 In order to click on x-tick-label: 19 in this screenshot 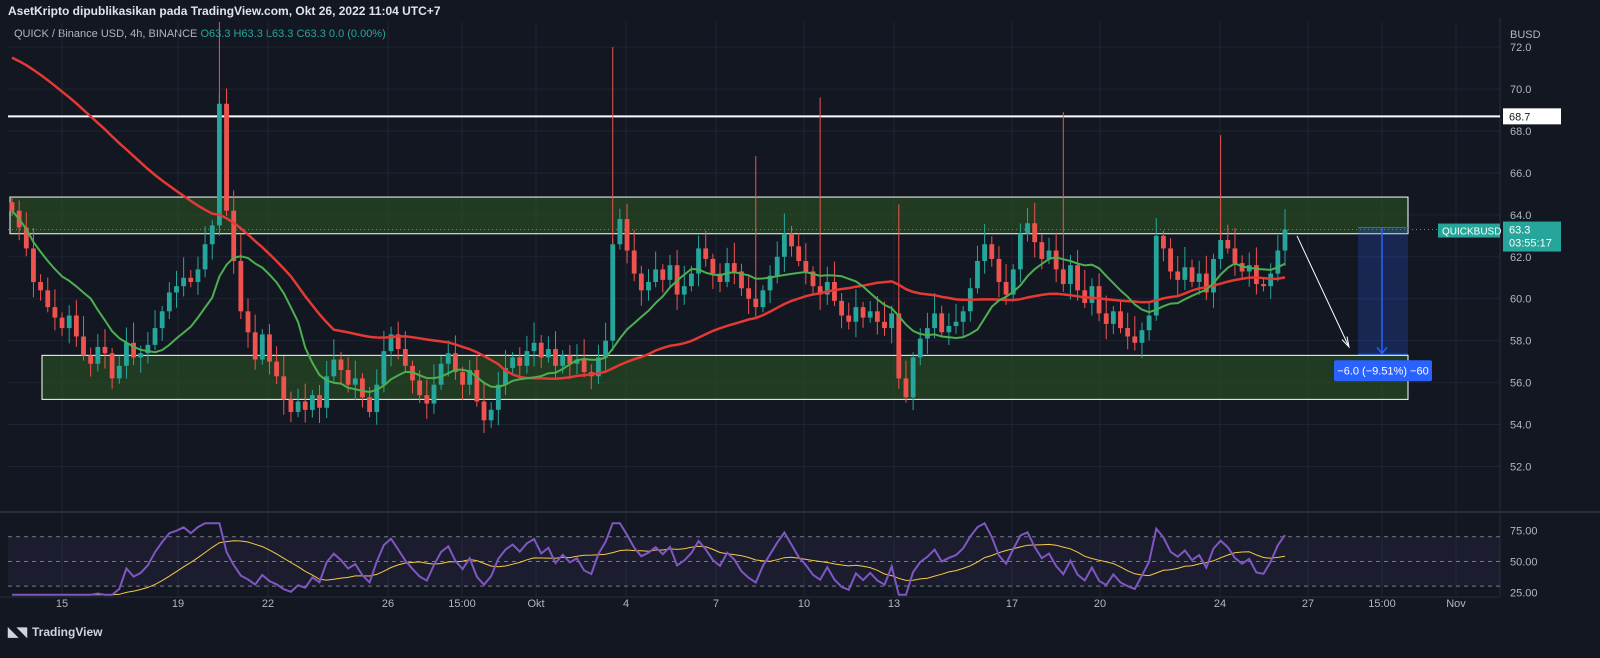, I will do `click(178, 604)`.